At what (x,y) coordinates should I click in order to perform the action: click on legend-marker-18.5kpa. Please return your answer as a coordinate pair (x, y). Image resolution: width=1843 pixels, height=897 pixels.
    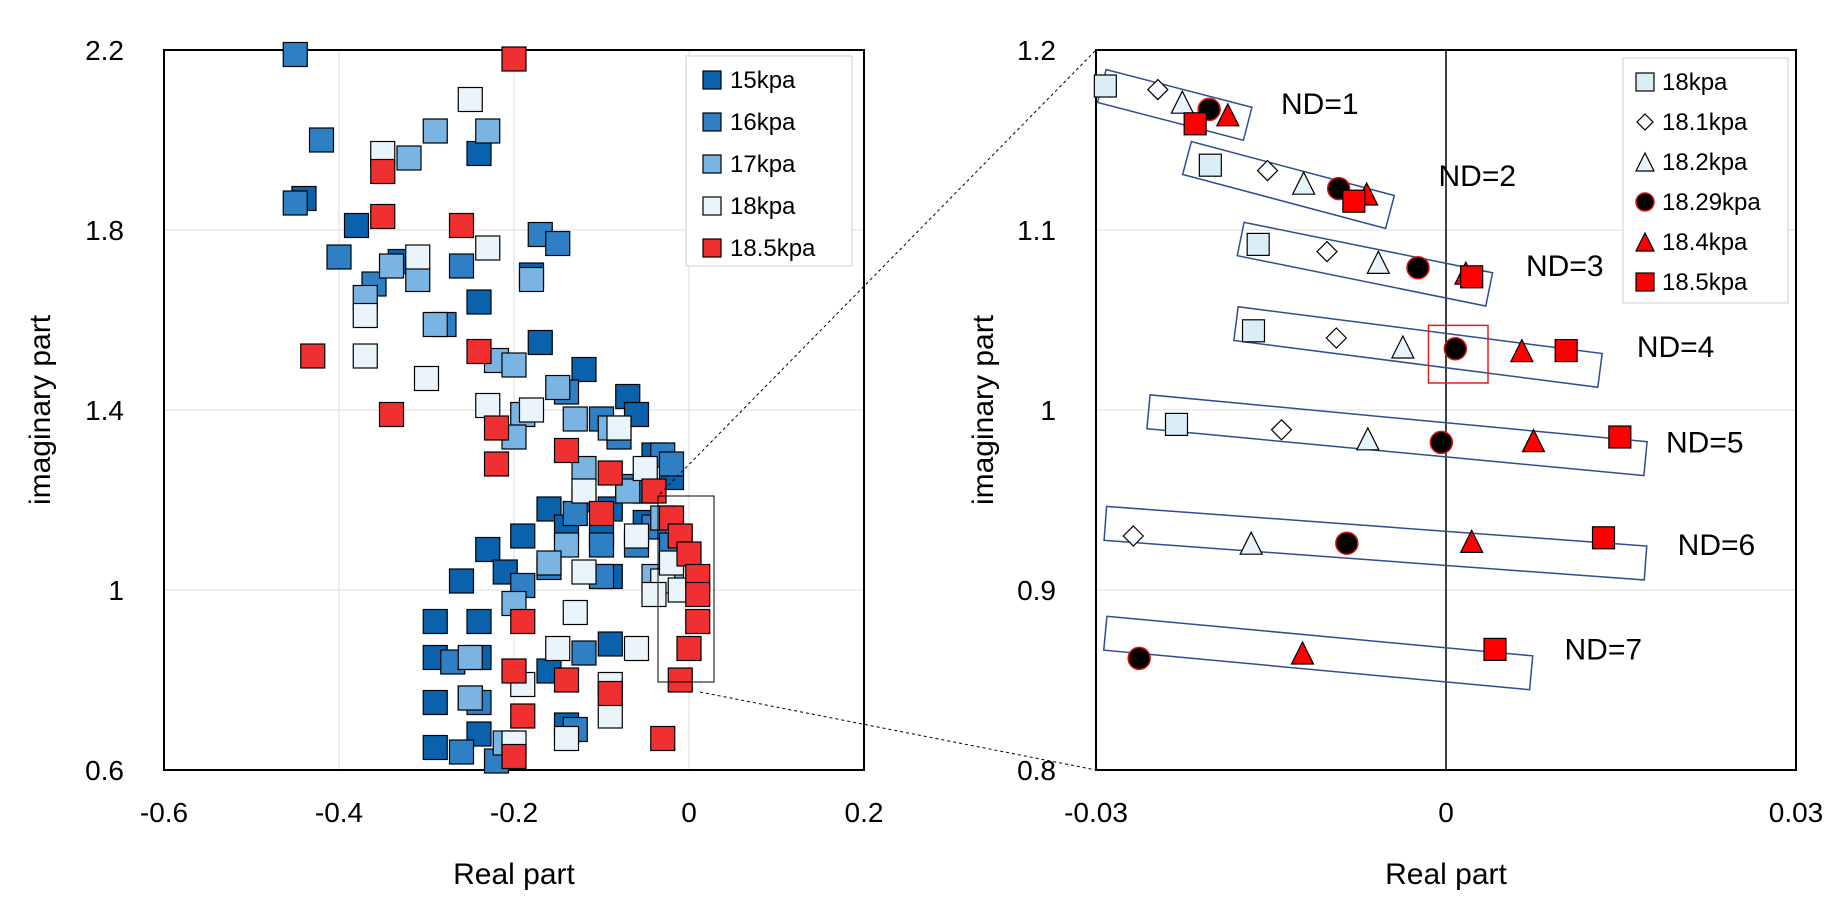
    Looking at the image, I should click on (712, 248).